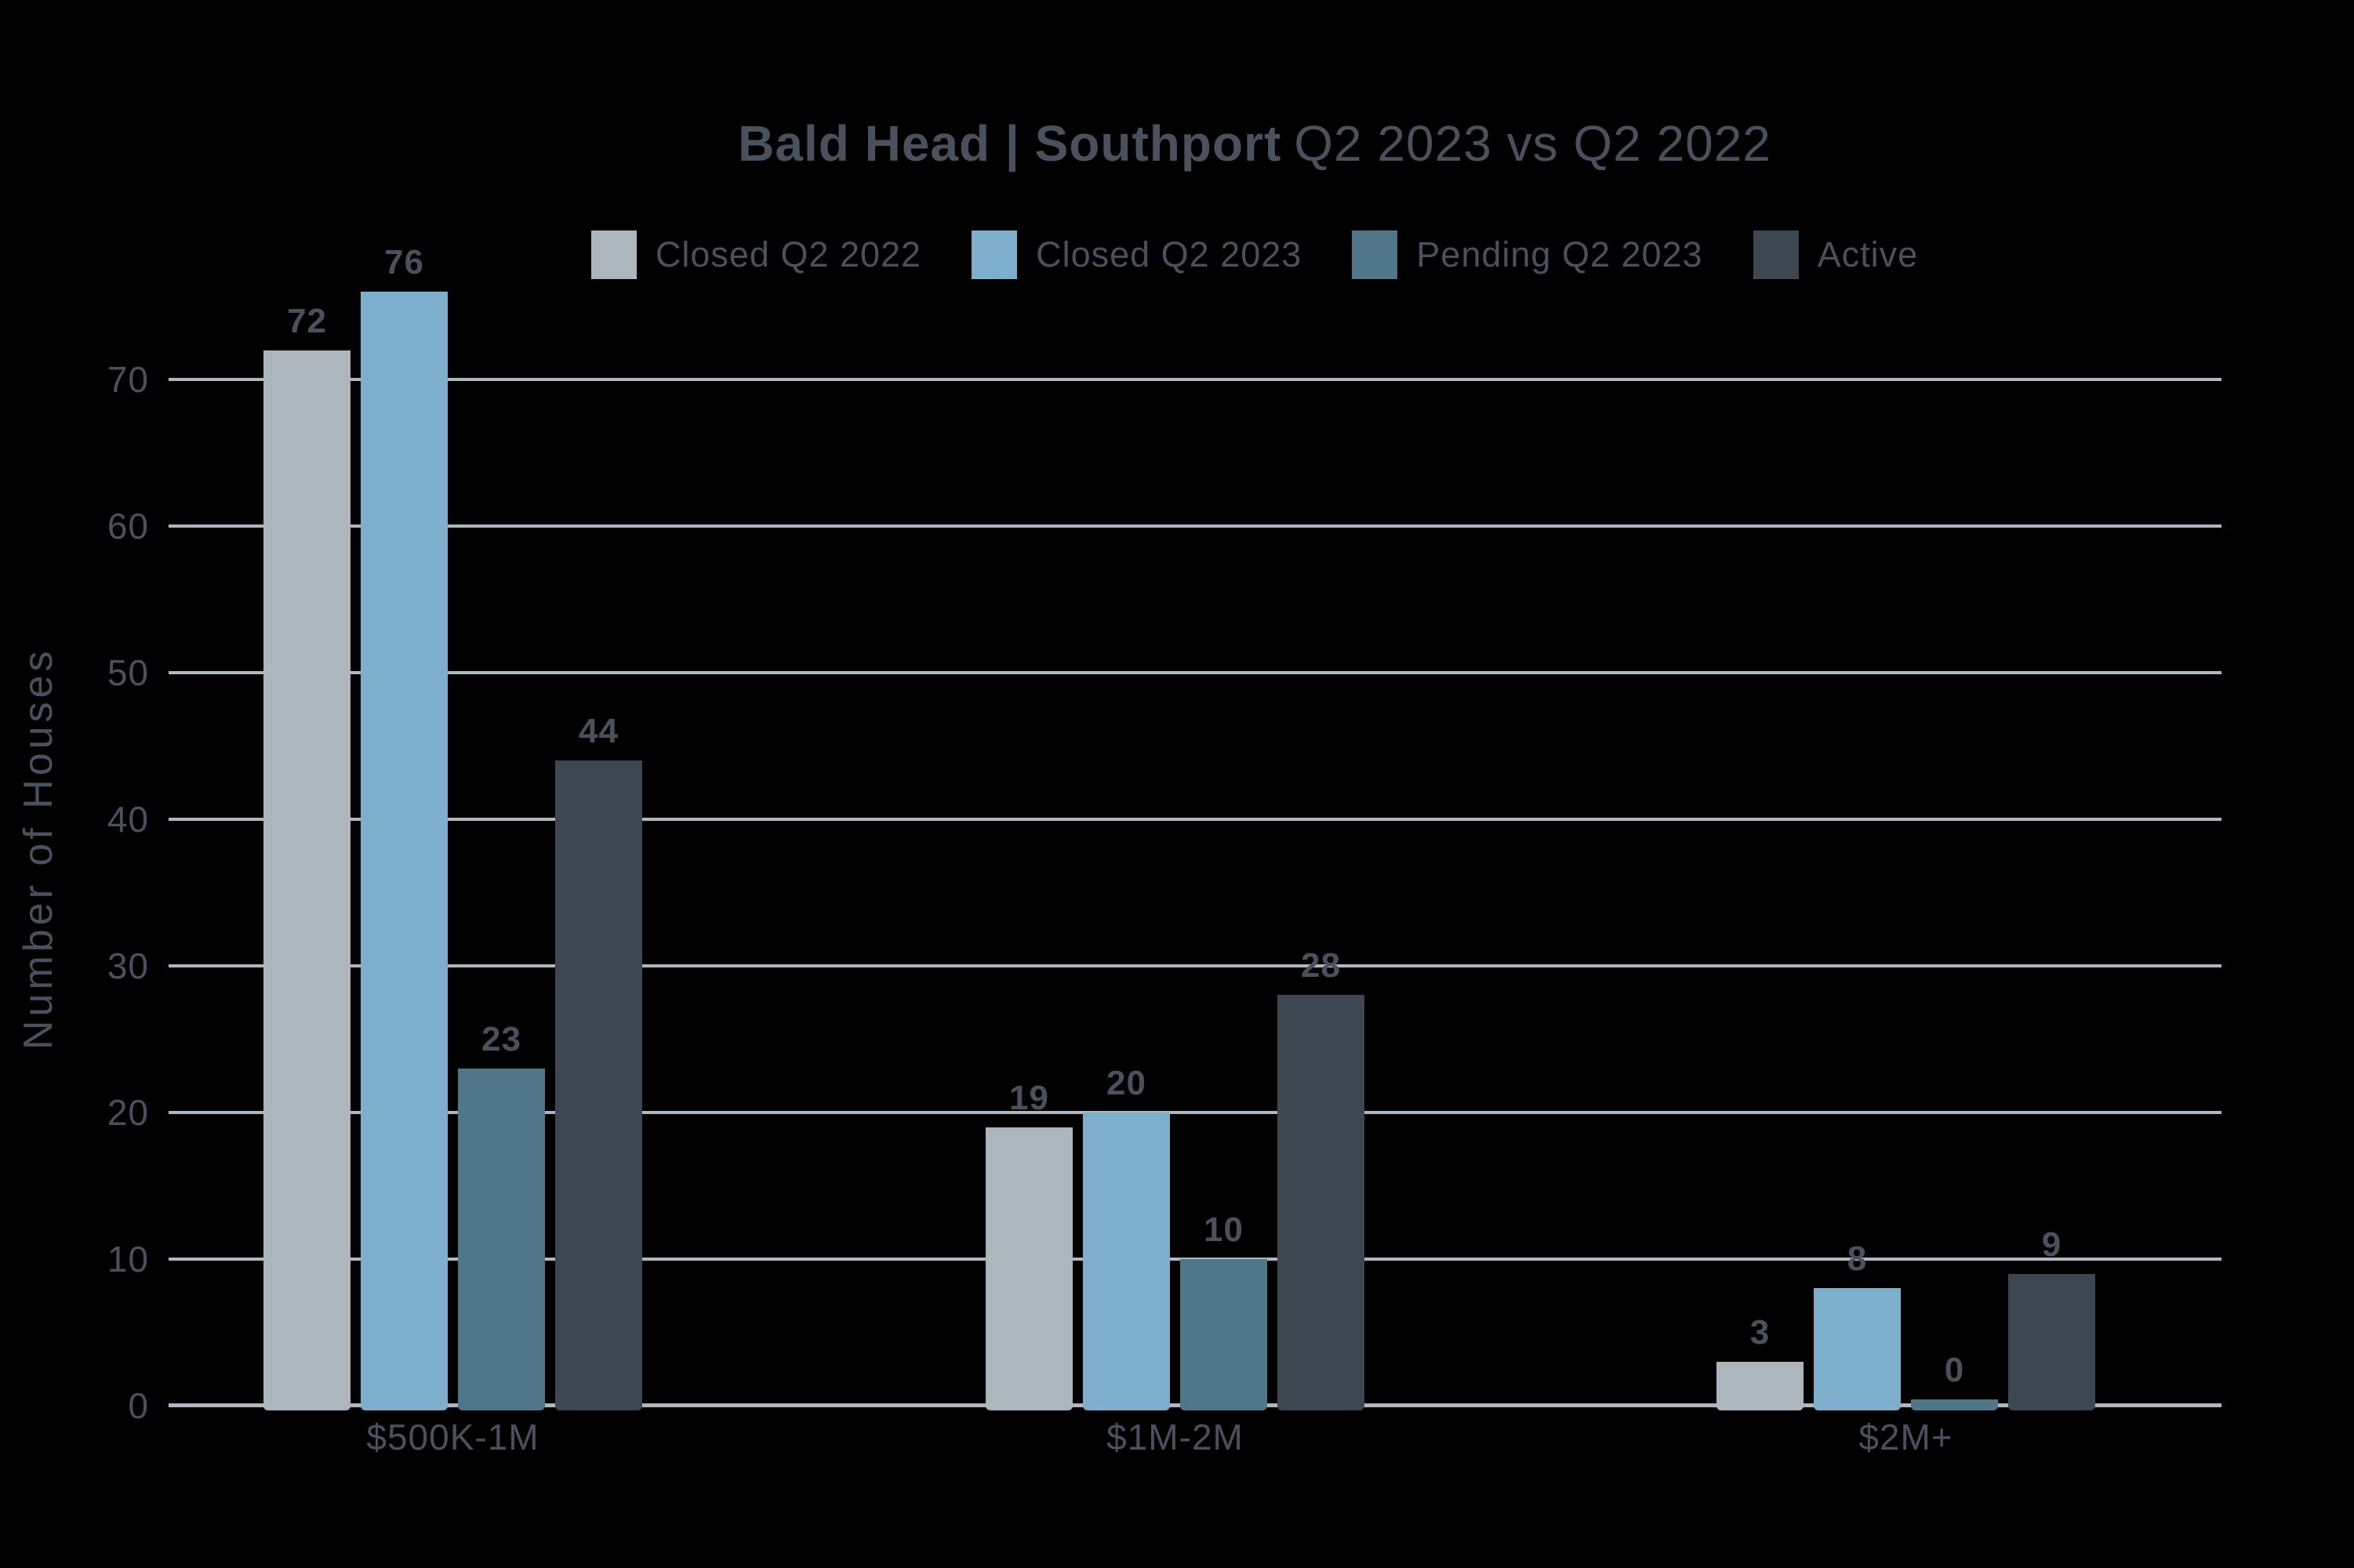  Describe the element at coordinates (1760, 1332) in the screenshot. I see `bar-value-label: 3` at that location.